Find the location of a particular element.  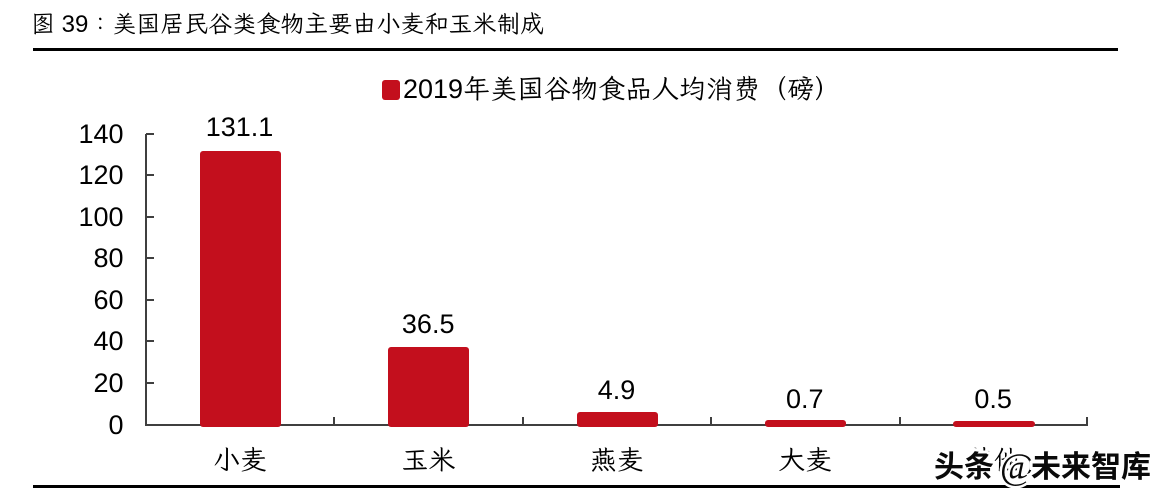

svg-text: 头条 is located at coordinates (964, 467).